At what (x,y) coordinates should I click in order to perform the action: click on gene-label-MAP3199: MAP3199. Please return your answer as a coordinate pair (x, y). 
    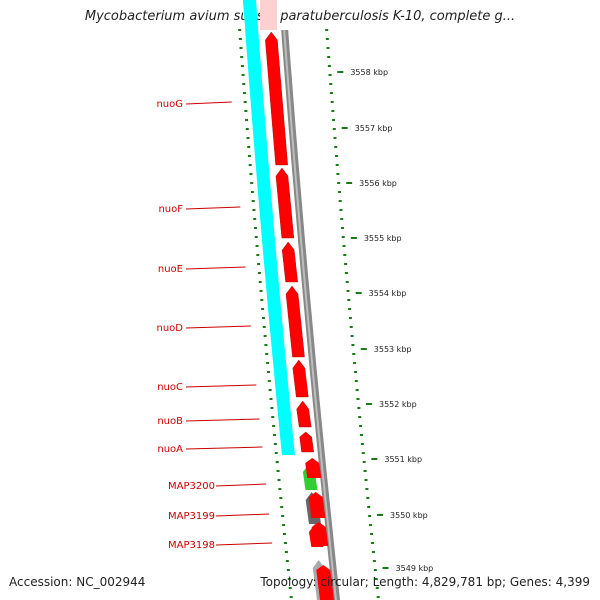
    Looking at the image, I should click on (191, 516).